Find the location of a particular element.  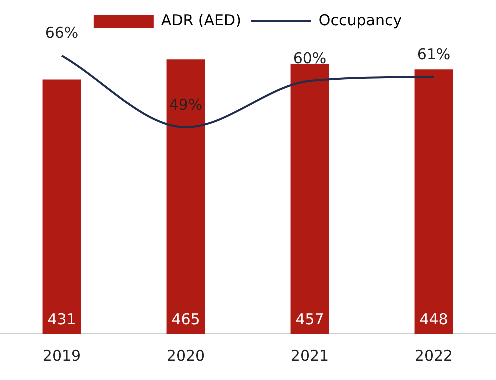

x-tick-label: 2019 is located at coordinates (62, 355).